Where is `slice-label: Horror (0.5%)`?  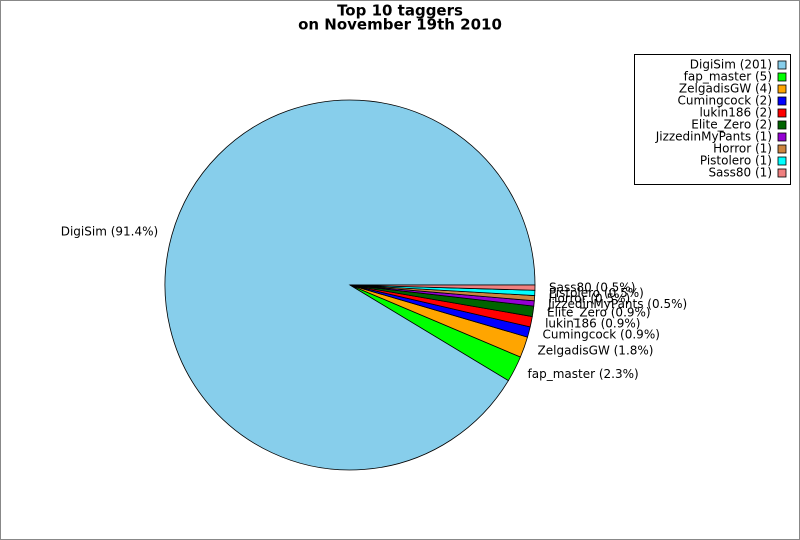 slice-label: Horror (0.5%) is located at coordinates (589, 299).